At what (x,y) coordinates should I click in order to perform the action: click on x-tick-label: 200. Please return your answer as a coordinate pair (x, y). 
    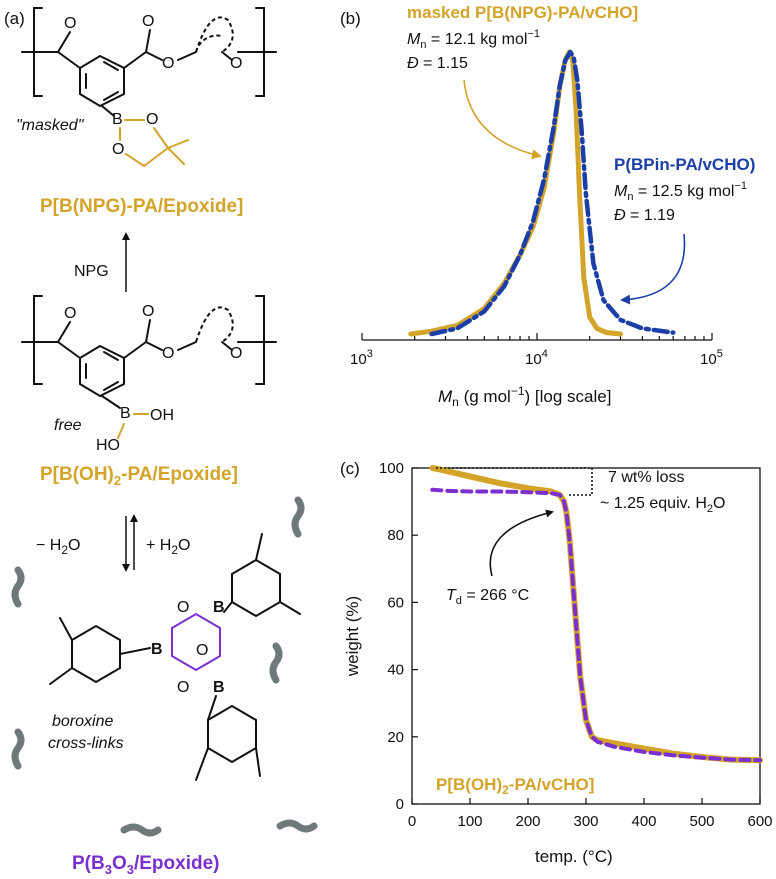
    Looking at the image, I should click on (527, 821).